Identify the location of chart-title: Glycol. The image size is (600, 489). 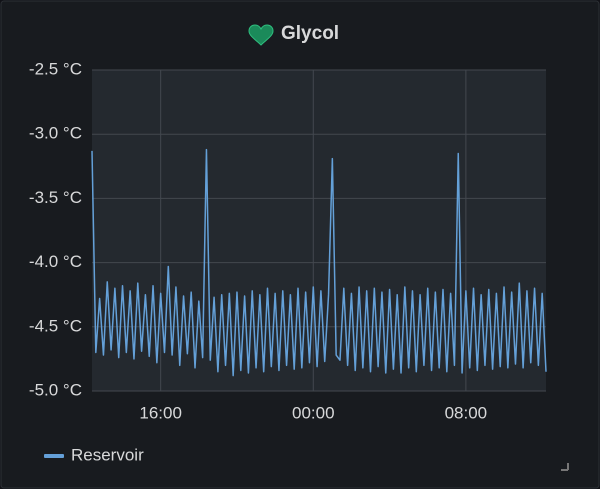
(310, 33).